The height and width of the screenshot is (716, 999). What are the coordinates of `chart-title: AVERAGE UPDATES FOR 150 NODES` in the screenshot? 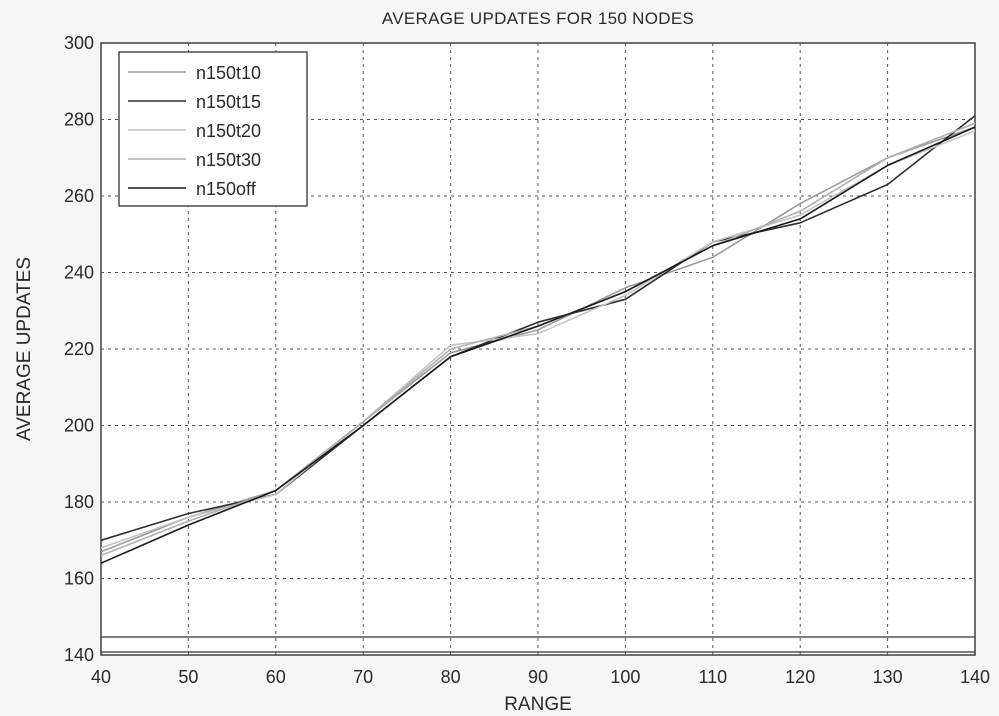 It's located at (538, 18).